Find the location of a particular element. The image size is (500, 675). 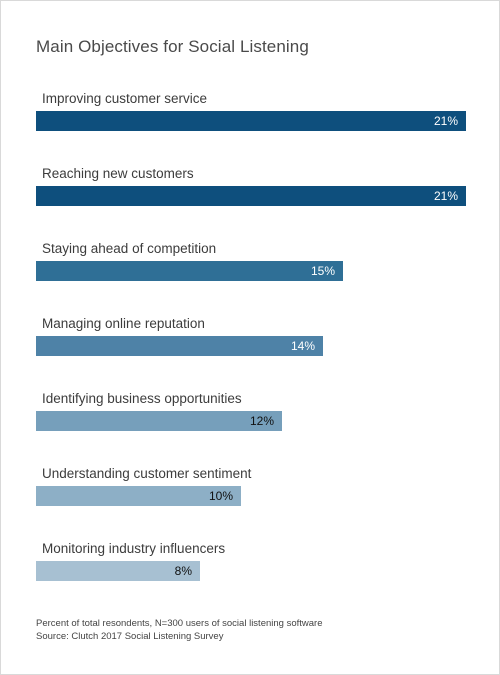

category-label: Identifying business opportunities is located at coordinates (142, 398).